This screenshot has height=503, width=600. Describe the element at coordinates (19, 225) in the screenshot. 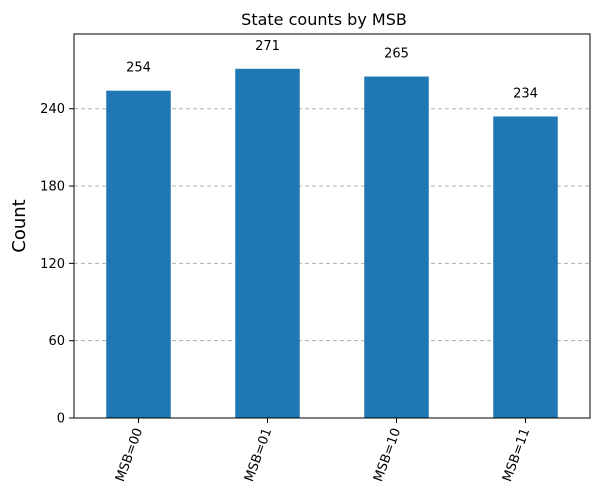

I see `y-axis-label: Count` at that location.